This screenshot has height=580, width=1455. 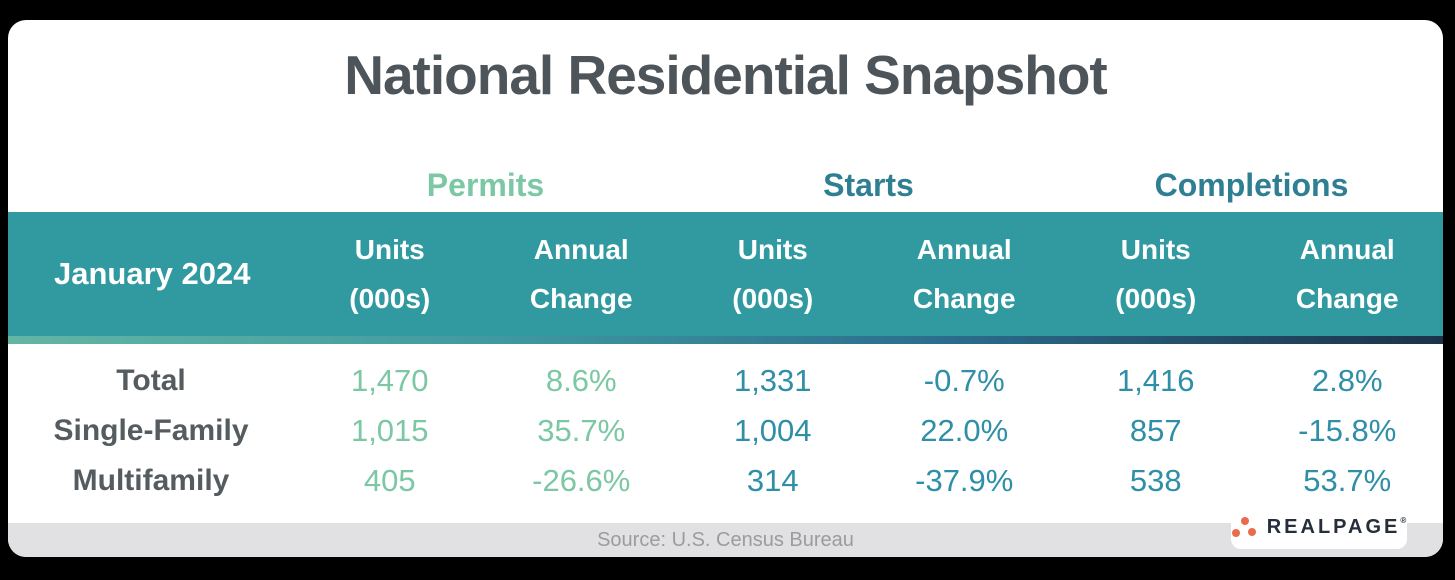 I want to click on gradient-accent-strip, so click(x=725, y=340).